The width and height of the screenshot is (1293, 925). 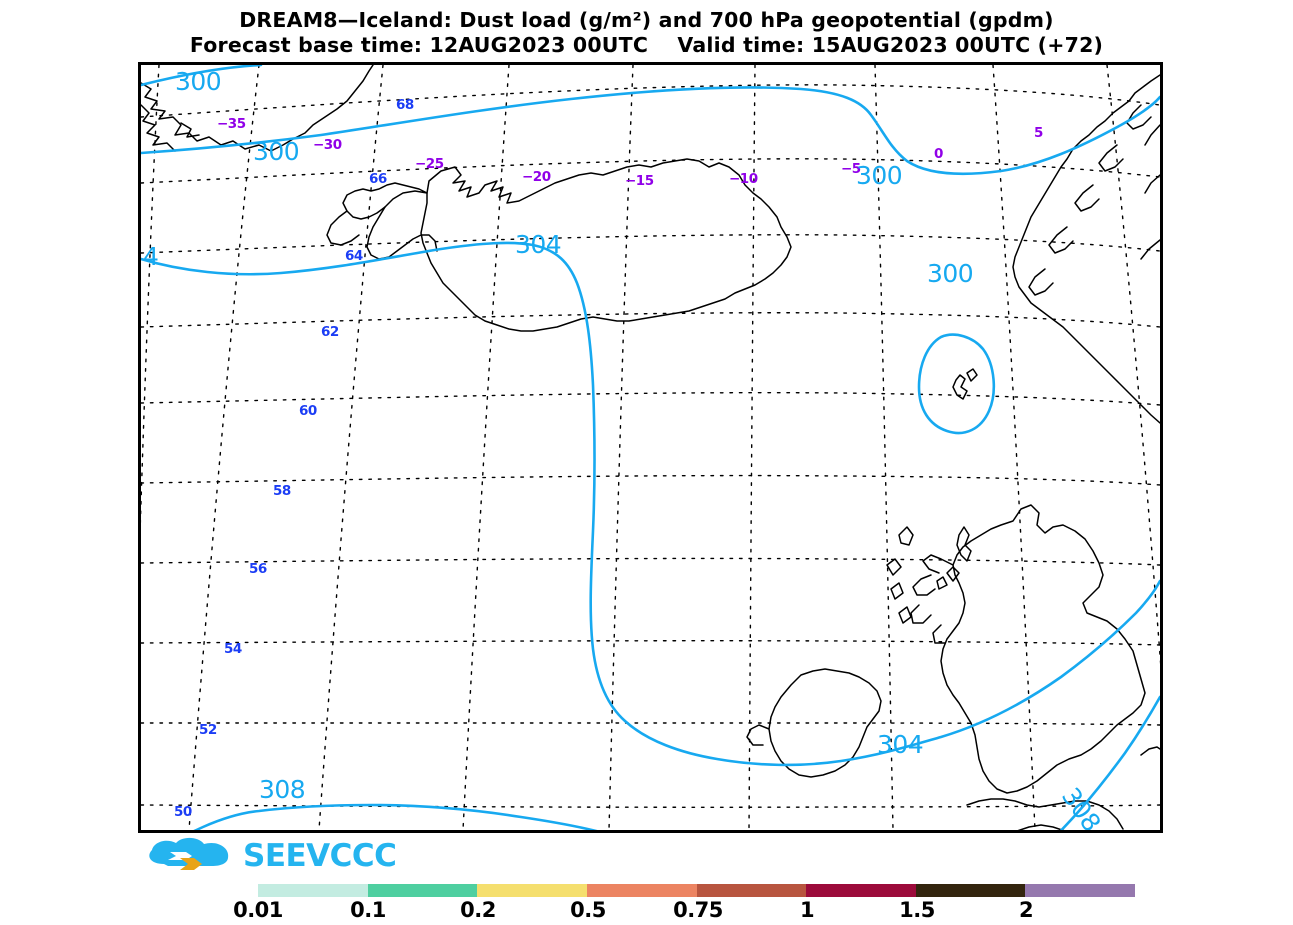 What do you see at coordinates (950, 273) in the screenshot?
I see `contour-label-300-d: 300` at bounding box center [950, 273].